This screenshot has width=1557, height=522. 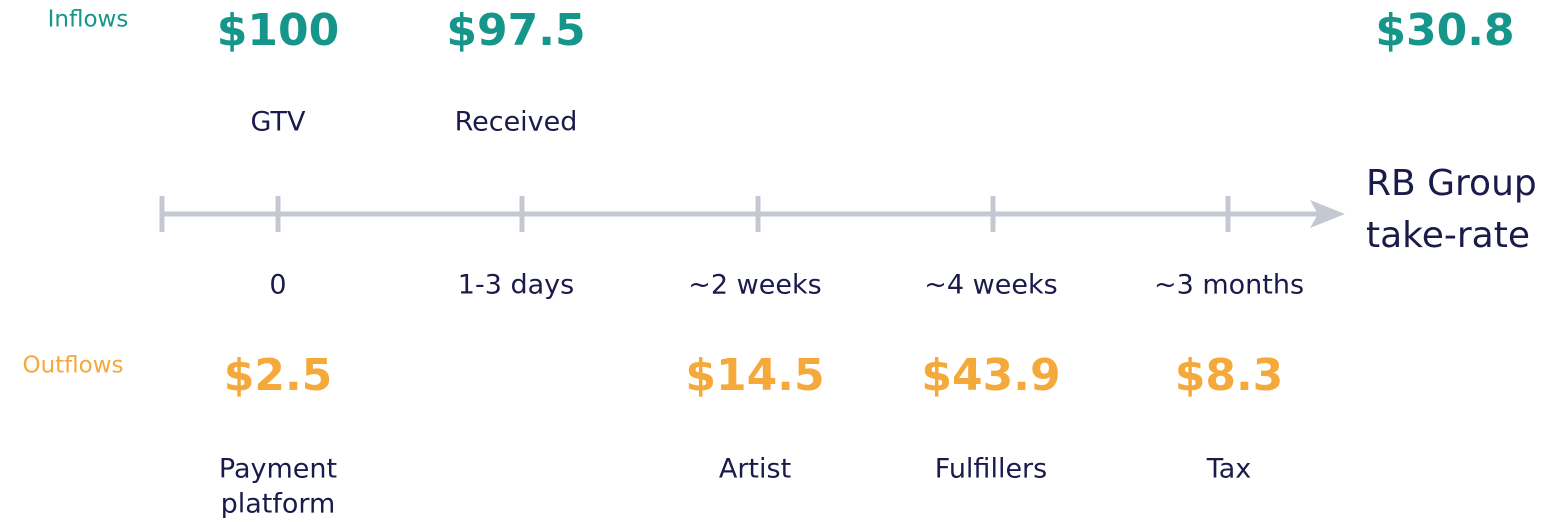 I want to click on time-label: ~4 weeks, so click(x=990, y=285).